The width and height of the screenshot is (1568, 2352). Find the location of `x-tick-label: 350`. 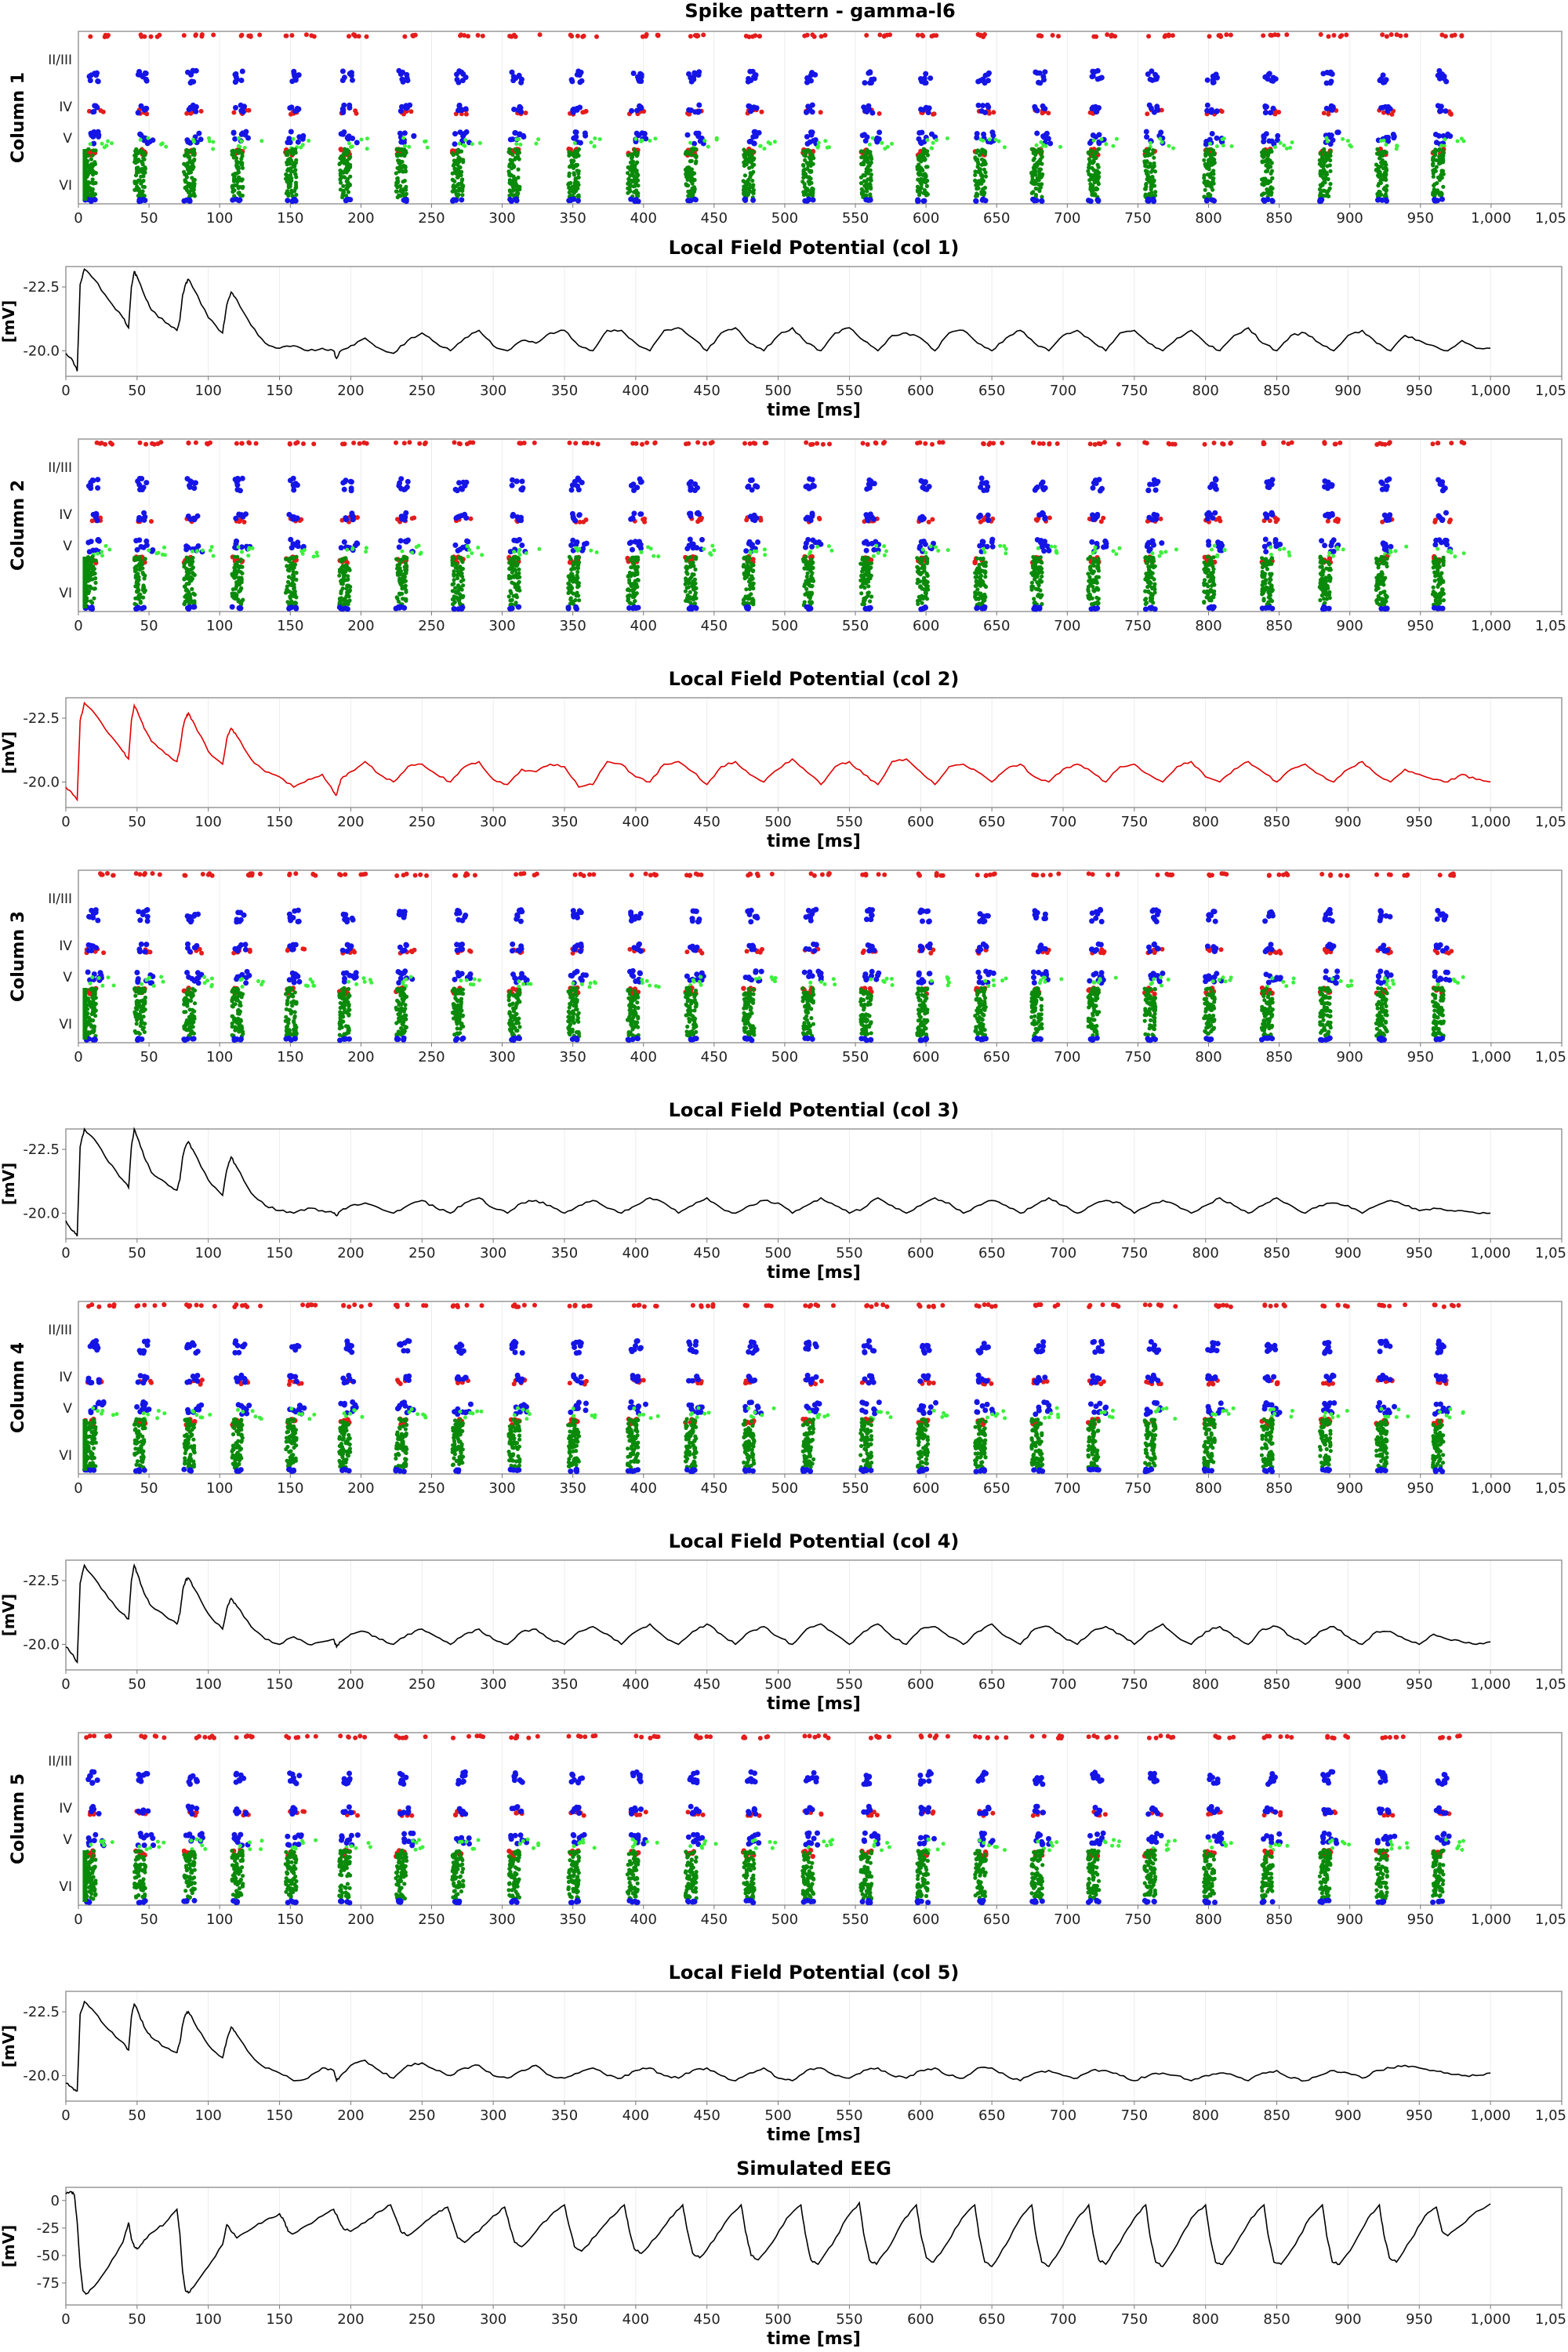

x-tick-label: 350 is located at coordinates (572, 219).